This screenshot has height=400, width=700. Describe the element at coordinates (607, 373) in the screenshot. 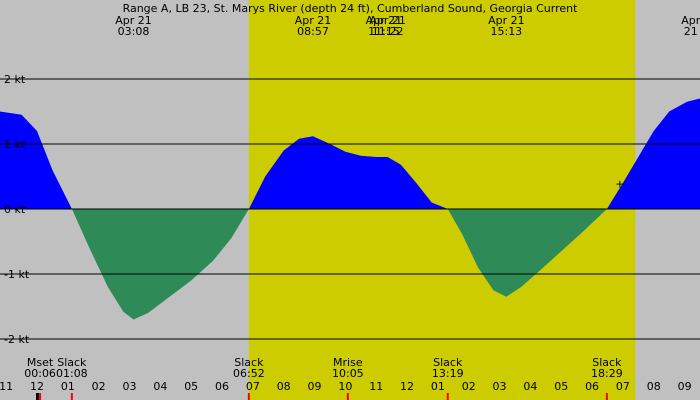

I see `event-time-label: 18:29` at that location.